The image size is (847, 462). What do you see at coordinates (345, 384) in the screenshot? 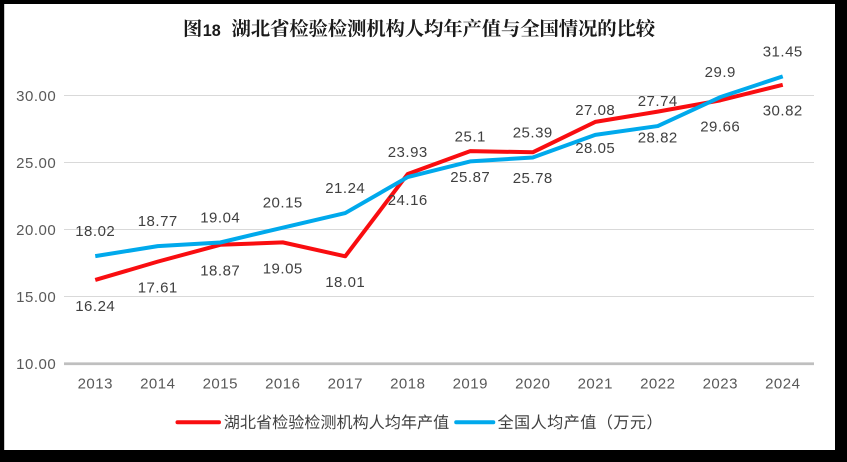
I see `svg-text: 2017` at bounding box center [345, 384].